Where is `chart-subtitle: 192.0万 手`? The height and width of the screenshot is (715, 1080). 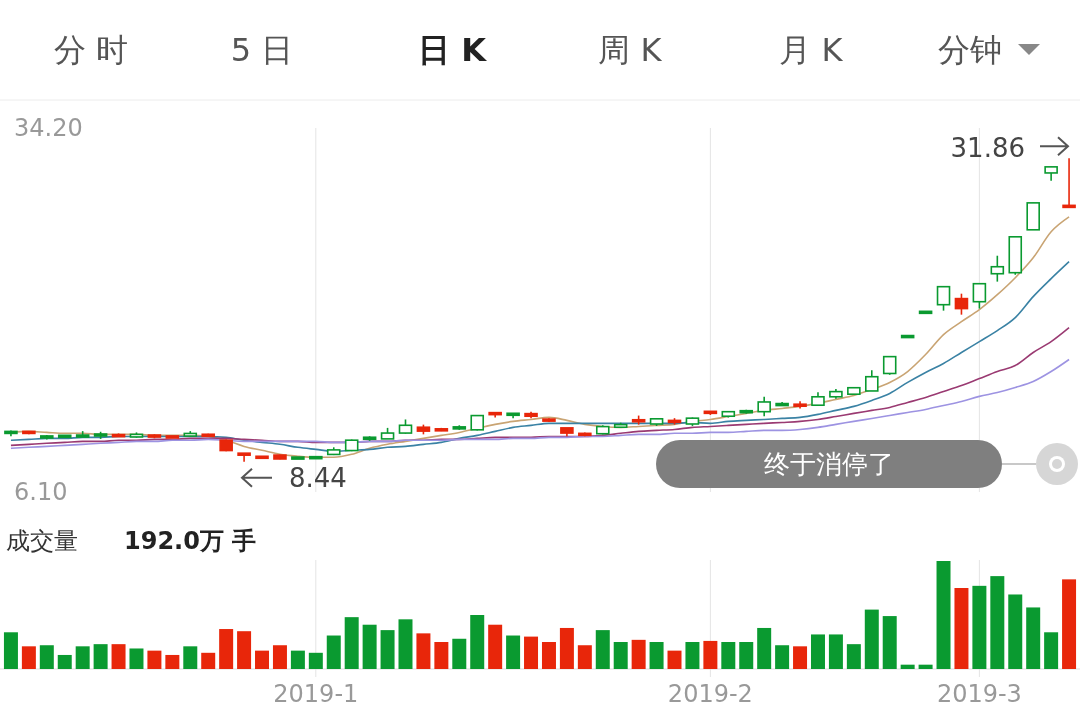
chart-subtitle: 192.0万 手 is located at coordinates (190, 541).